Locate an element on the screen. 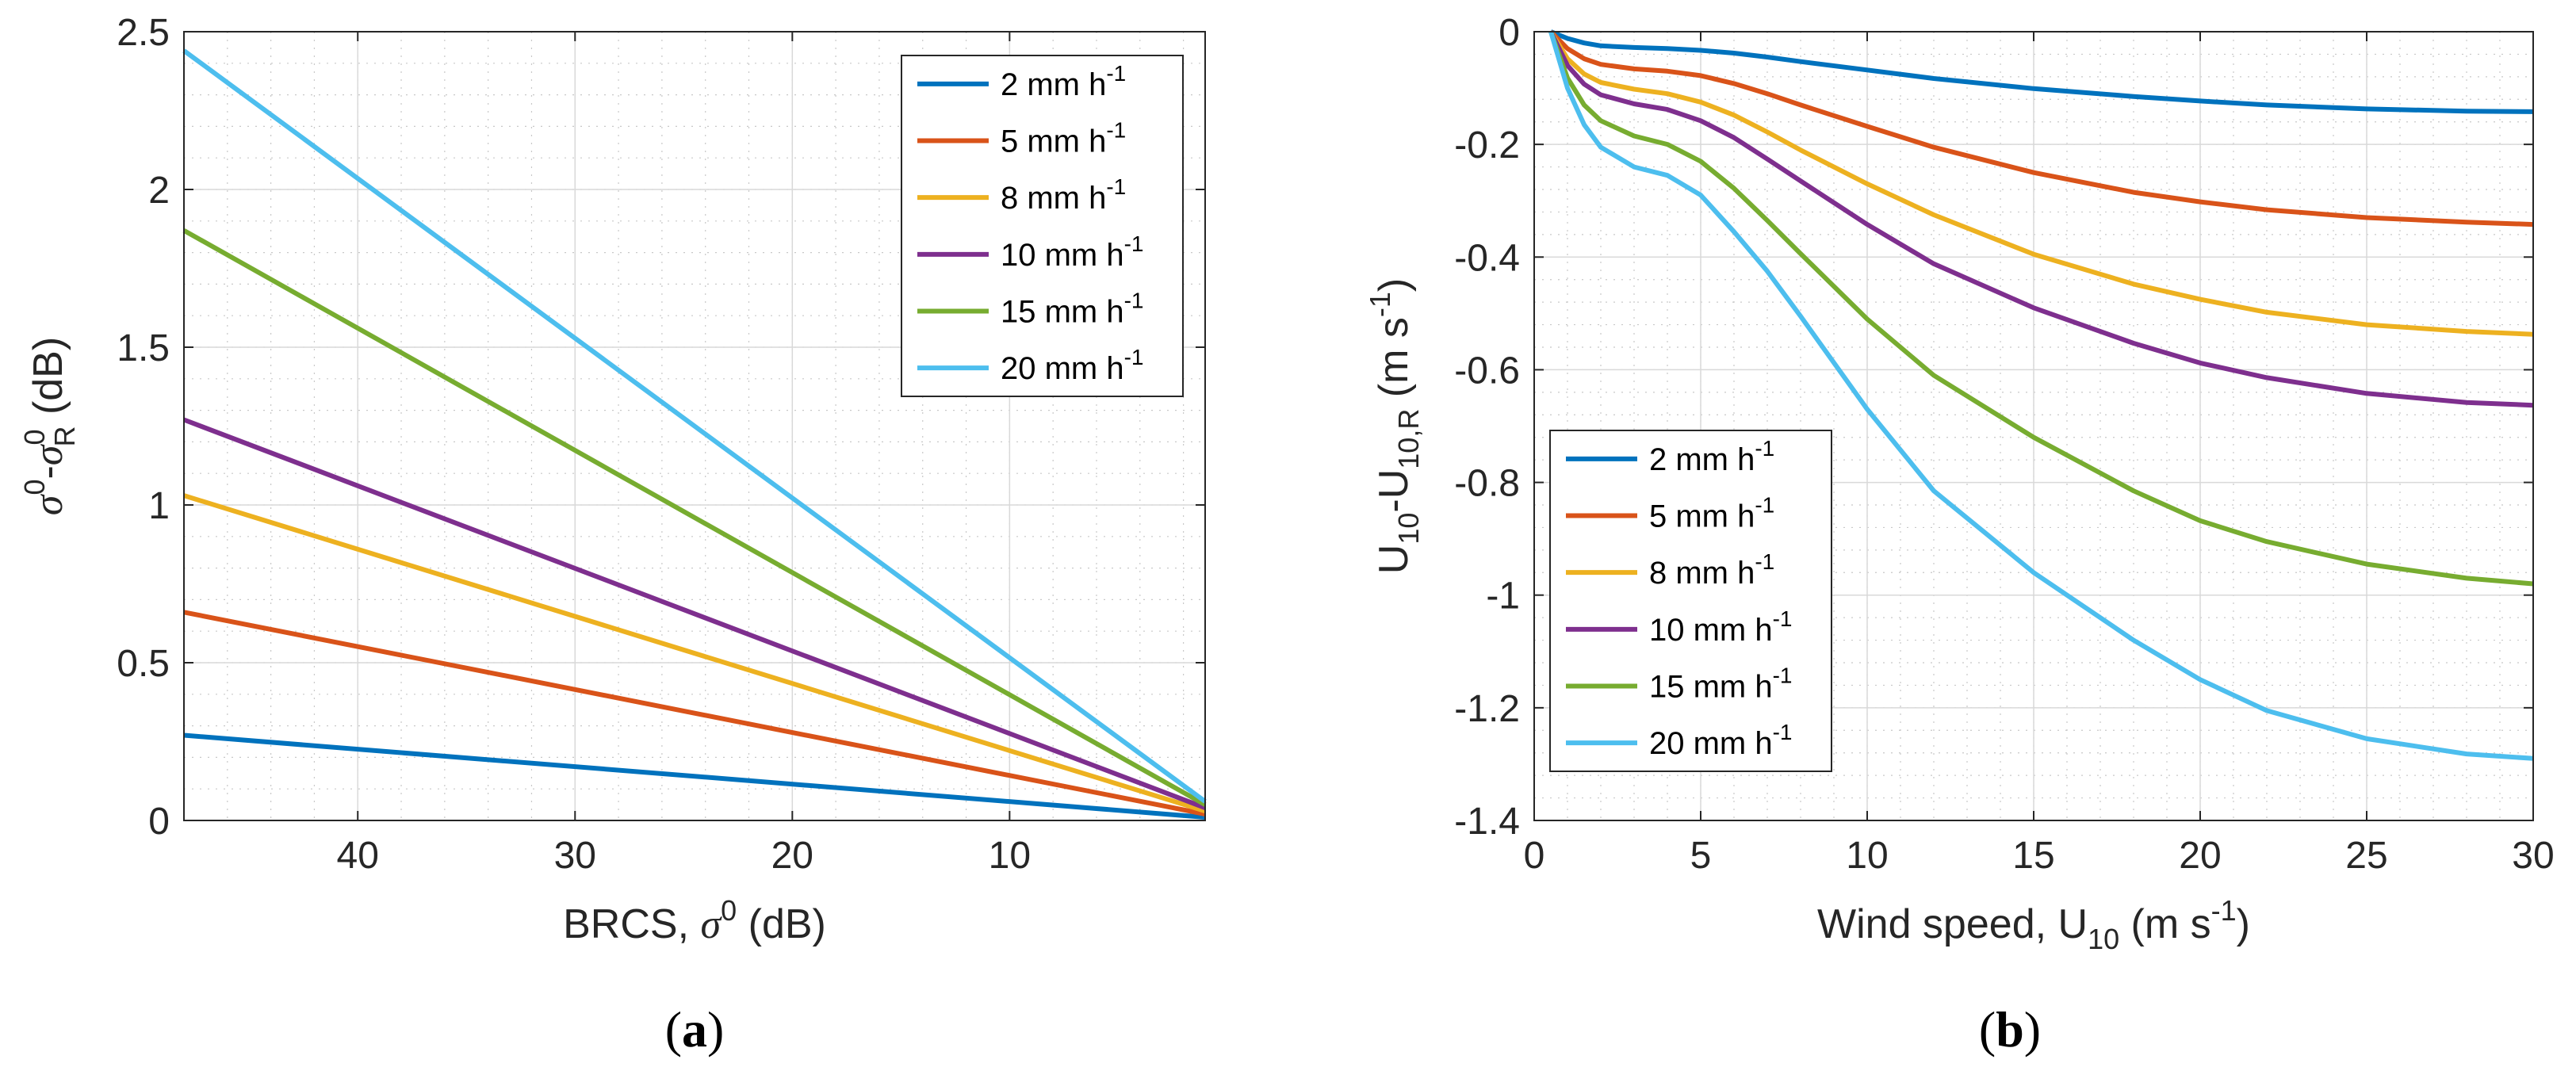 This screenshot has width=2576, height=1067. y-tick-label: -1.2 is located at coordinates (1487, 709).